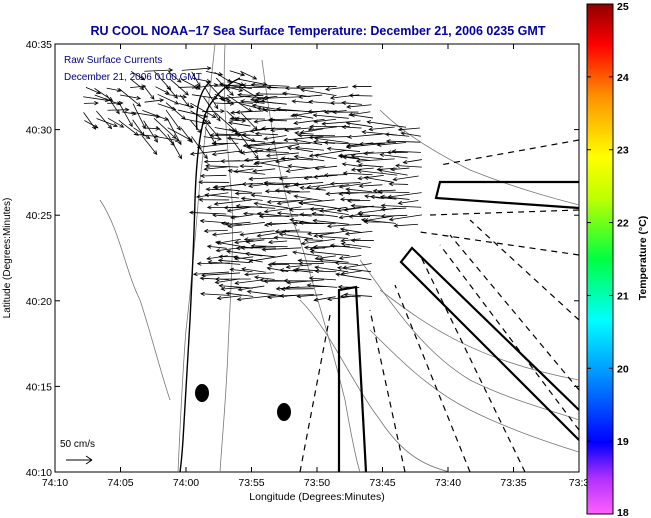 The width and height of the screenshot is (651, 518). Describe the element at coordinates (77, 444) in the screenshot. I see `scale-label: 50 cm/s` at that location.